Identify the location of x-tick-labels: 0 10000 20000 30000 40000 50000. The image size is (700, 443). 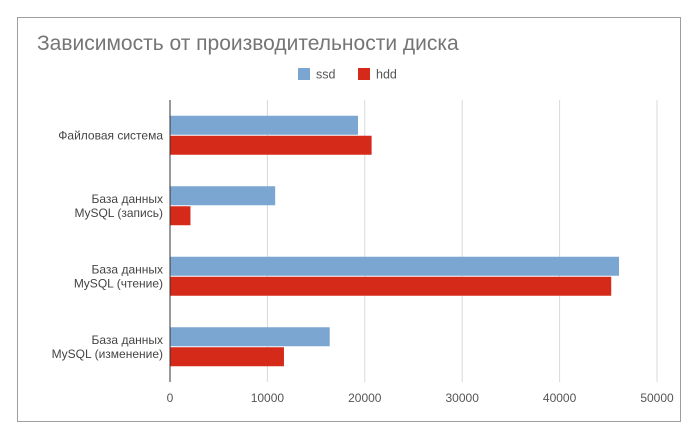
(420, 398).